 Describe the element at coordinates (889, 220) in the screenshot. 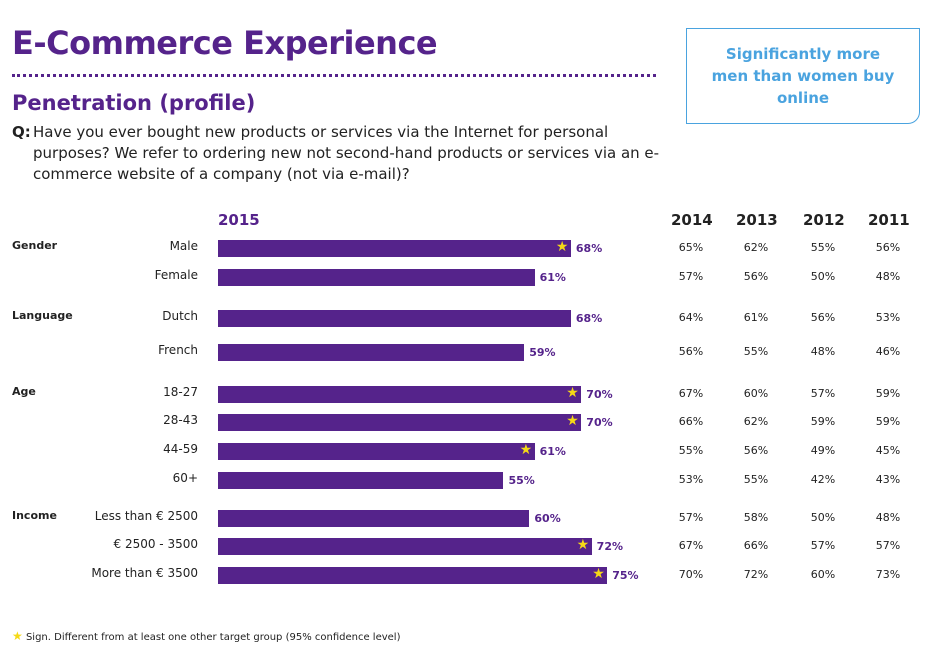

I see `column-header-2011: 2011` at that location.